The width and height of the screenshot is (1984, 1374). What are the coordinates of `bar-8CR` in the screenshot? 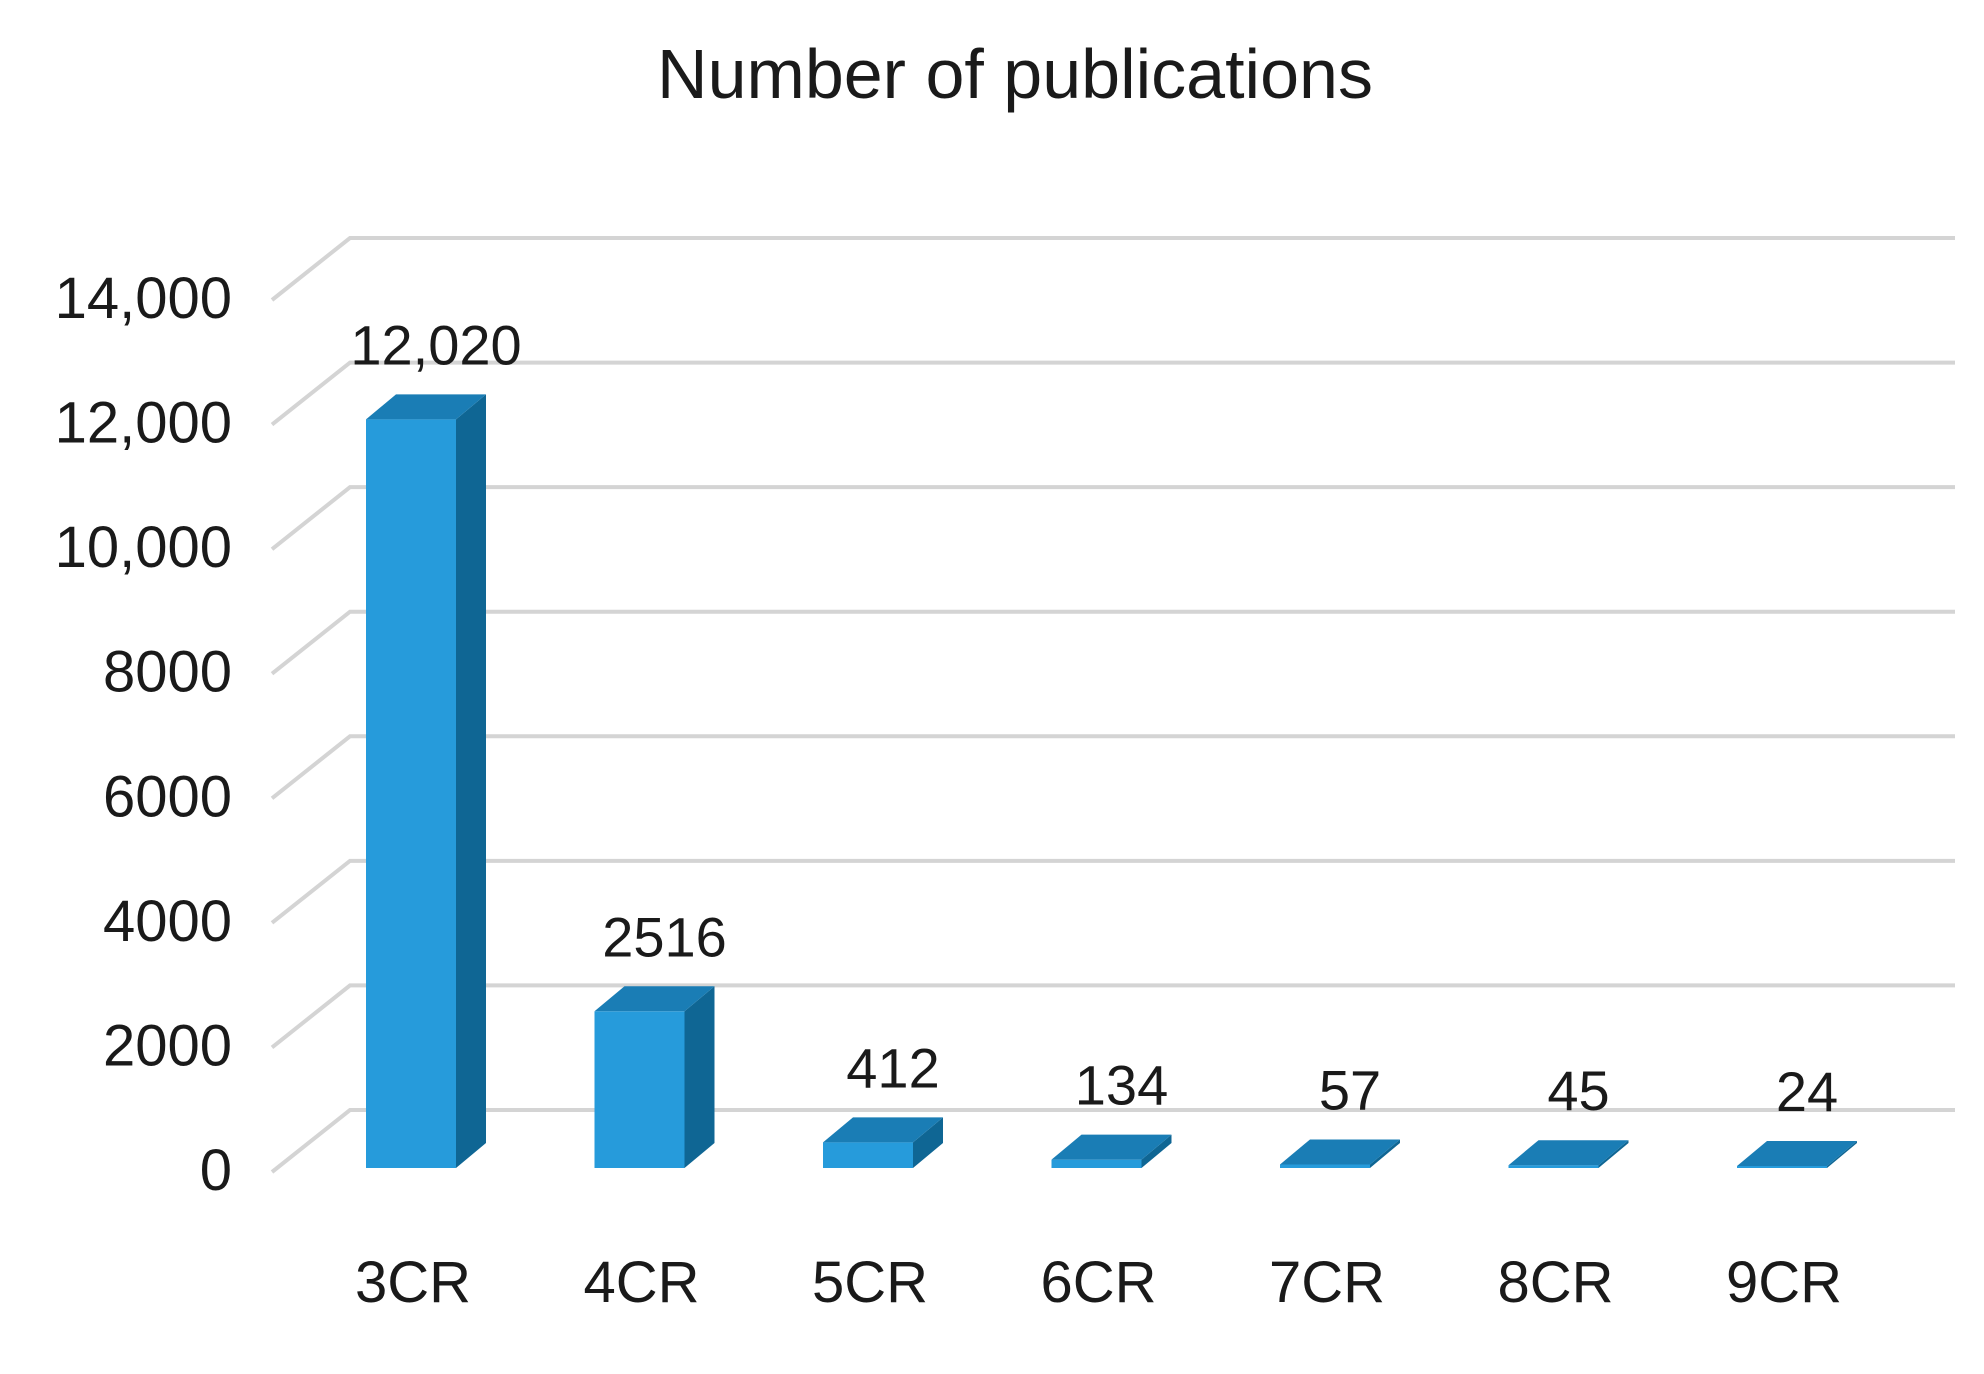 It's located at (1568, 1154).